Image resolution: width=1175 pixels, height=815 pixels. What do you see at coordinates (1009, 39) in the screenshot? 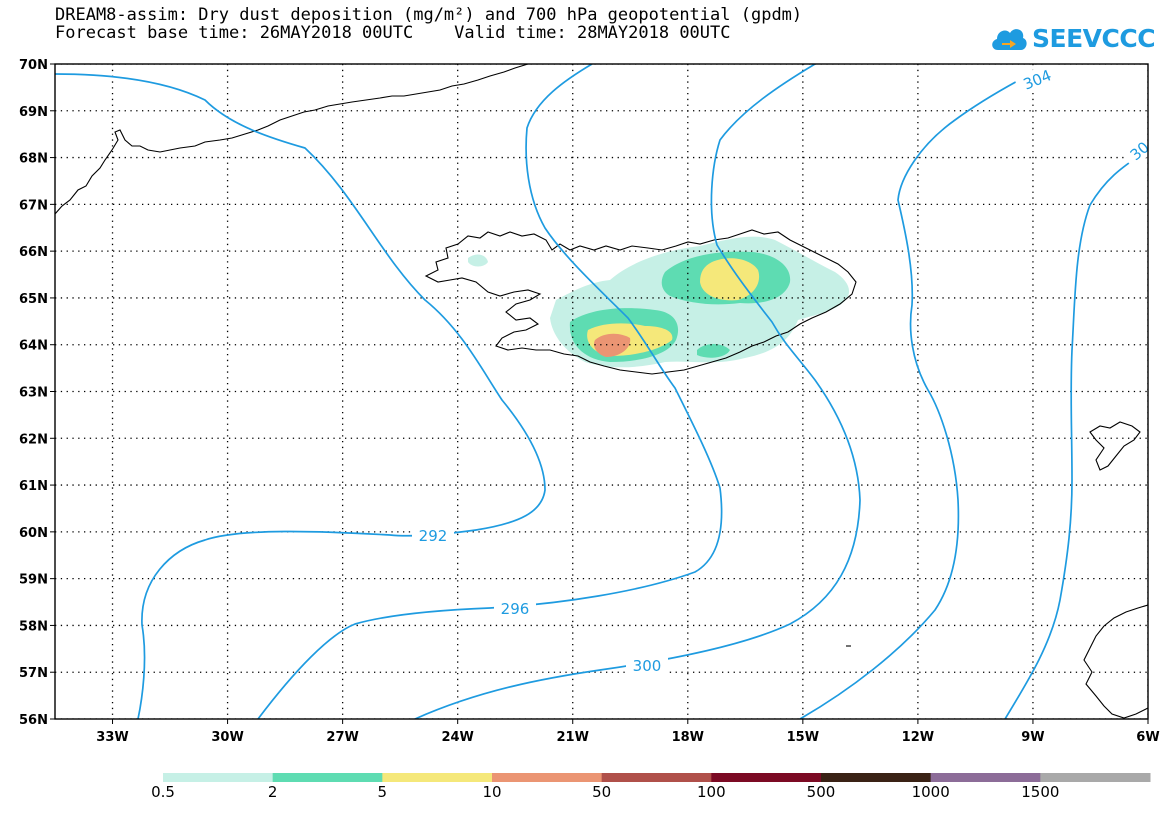
I see `cloud-icon` at bounding box center [1009, 39].